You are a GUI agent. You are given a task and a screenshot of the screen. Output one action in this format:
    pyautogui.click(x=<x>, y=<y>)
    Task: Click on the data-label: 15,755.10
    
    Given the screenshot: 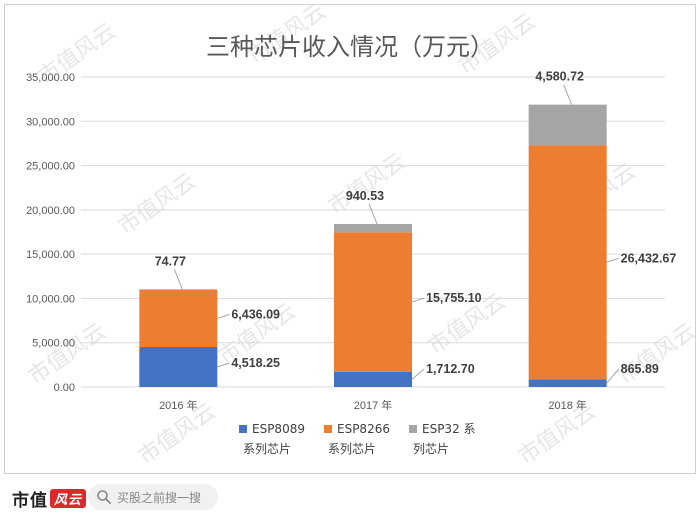 What is the action you would take?
    pyautogui.click(x=454, y=298)
    